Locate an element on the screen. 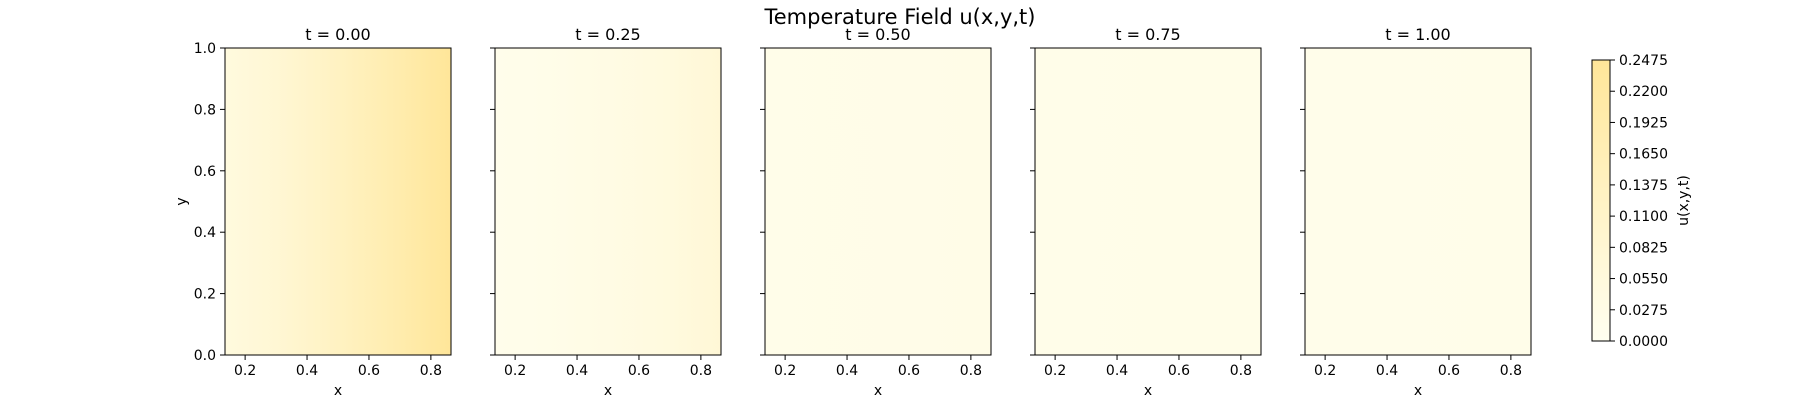 The width and height of the screenshot is (1800, 400). panel-title-1: t = 0.25 is located at coordinates (607, 34).